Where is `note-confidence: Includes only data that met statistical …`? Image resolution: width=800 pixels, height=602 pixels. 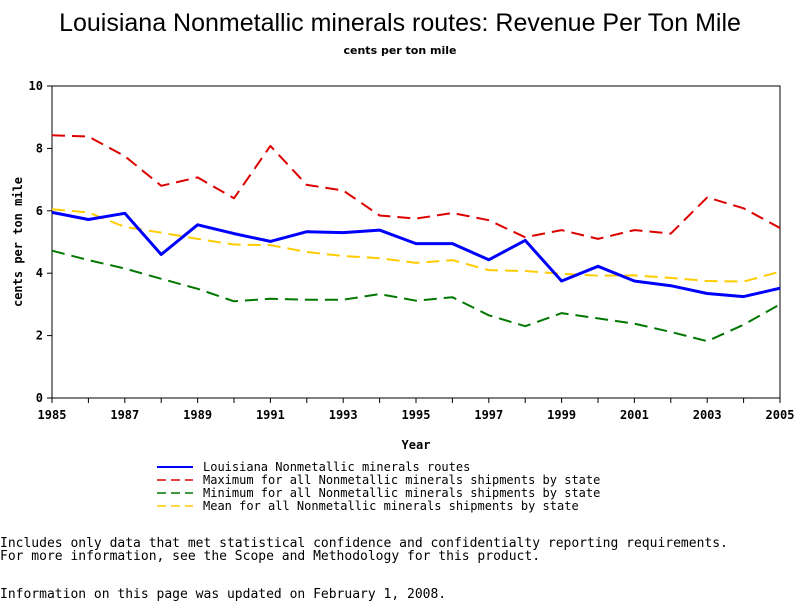
note-confidence: Includes only data that met statistical … is located at coordinates (364, 543).